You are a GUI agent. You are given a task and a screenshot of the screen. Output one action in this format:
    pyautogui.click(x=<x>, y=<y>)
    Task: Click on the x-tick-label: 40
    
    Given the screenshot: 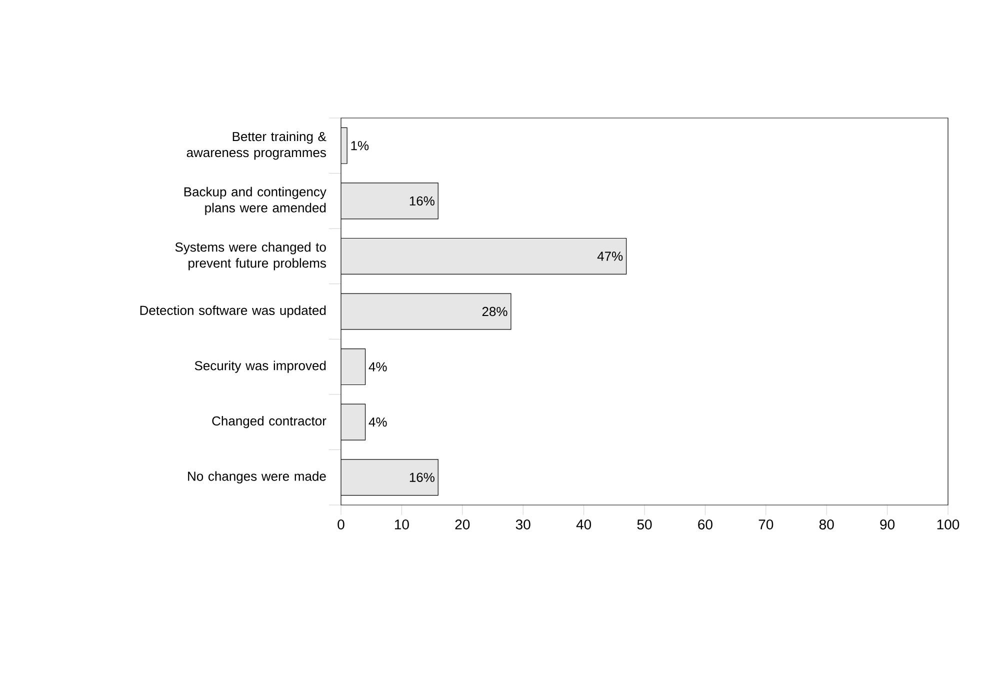 What is the action you would take?
    pyautogui.click(x=584, y=525)
    